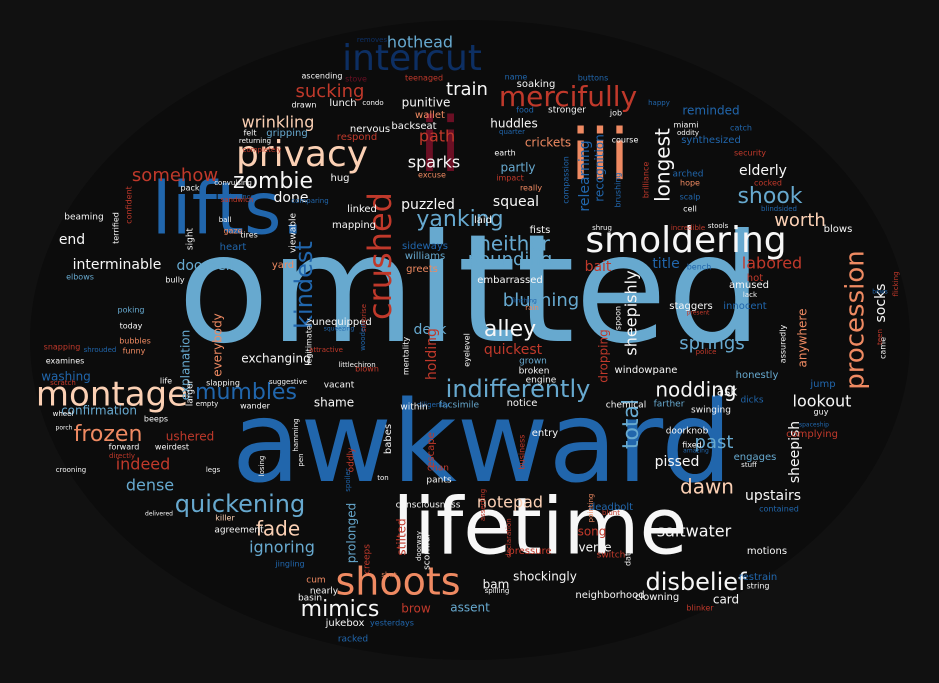 This screenshot has width=939, height=683. Describe the element at coordinates (296, 434) in the screenshot. I see `word-hamming: hamming` at that location.